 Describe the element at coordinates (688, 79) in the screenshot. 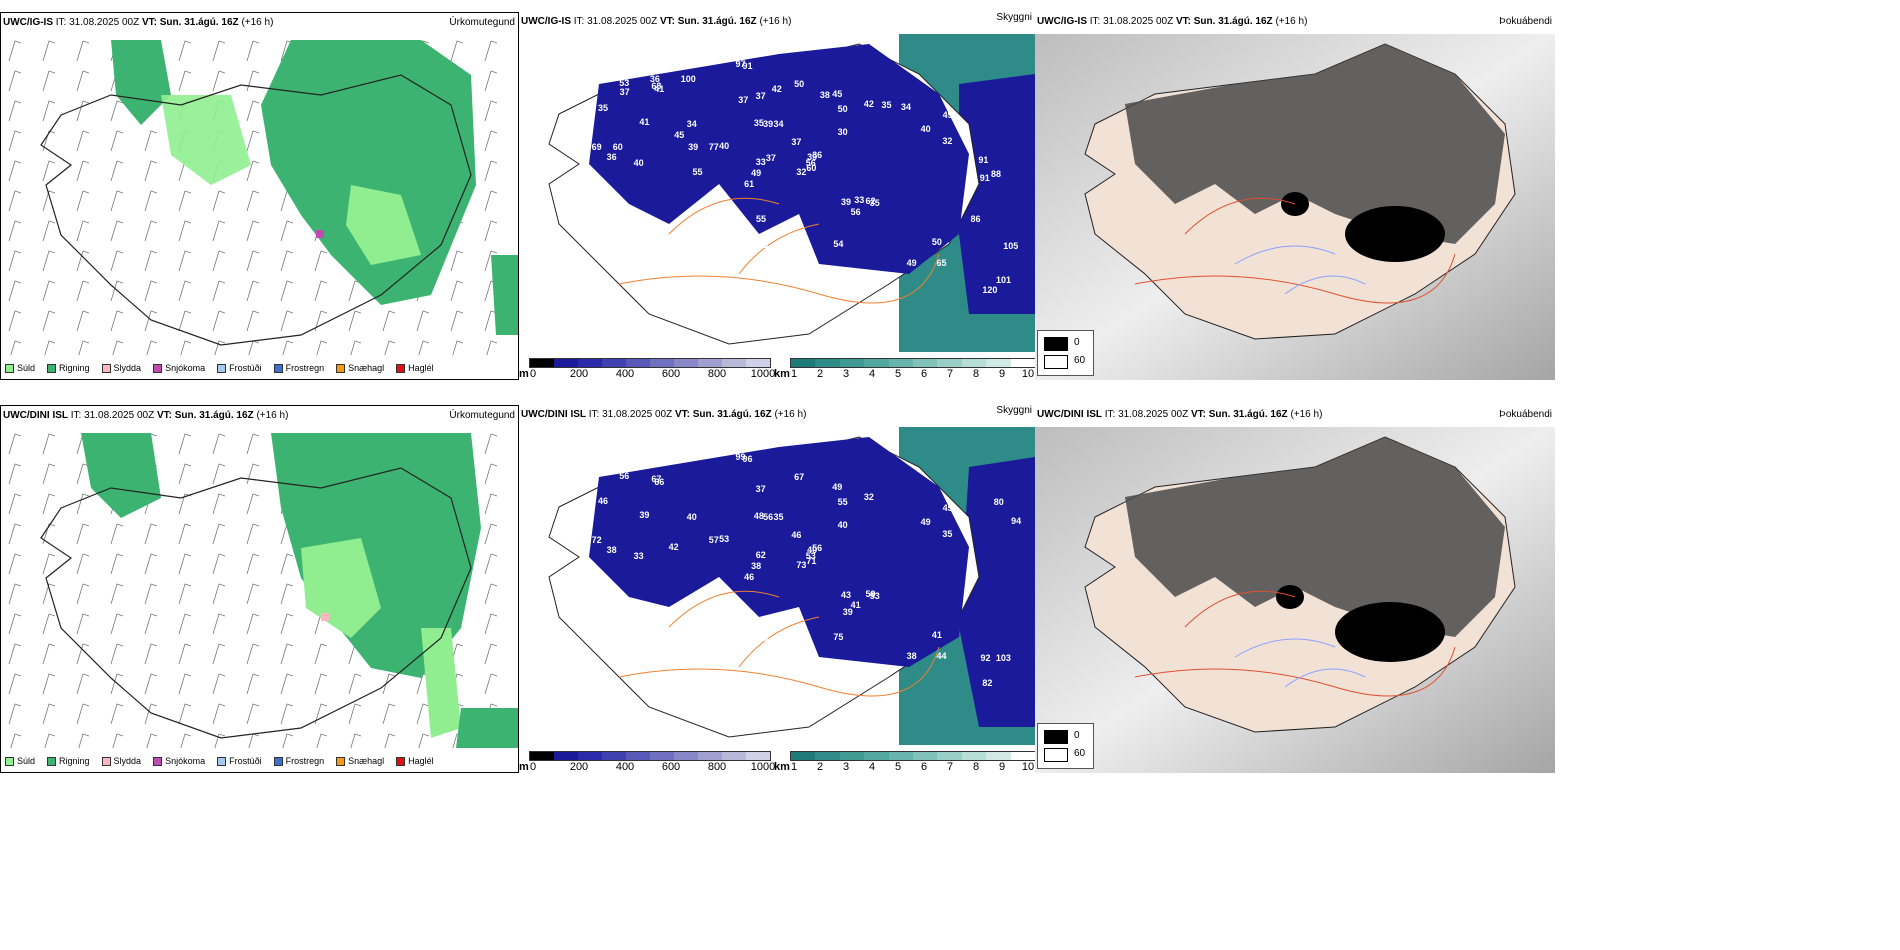

I see `cloud-base-value: 100` at that location.